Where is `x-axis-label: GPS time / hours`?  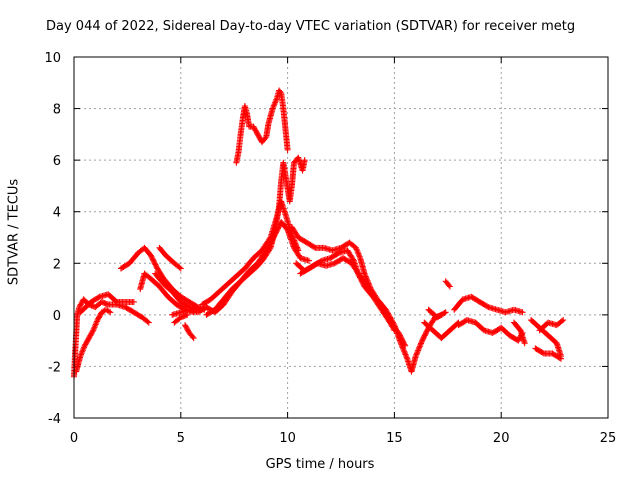 x-axis-label: GPS time / hours is located at coordinates (320, 464).